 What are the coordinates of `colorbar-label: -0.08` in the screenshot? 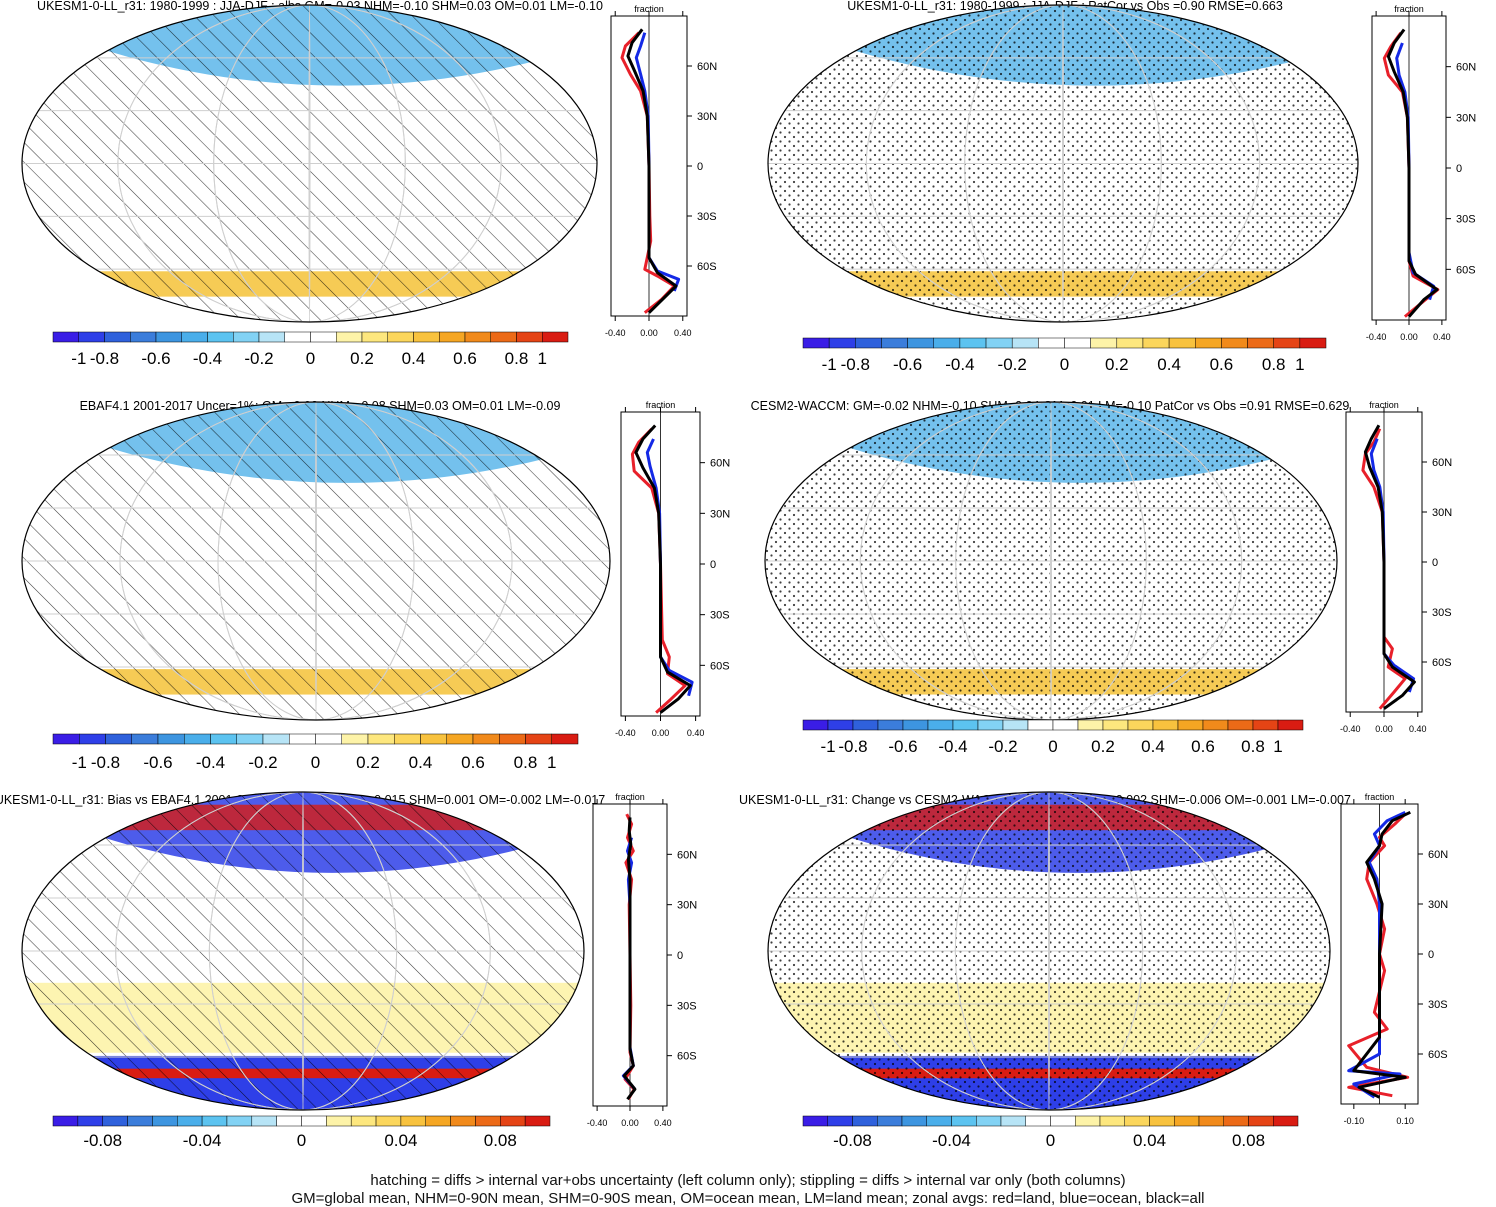 It's located at (852, 1140).